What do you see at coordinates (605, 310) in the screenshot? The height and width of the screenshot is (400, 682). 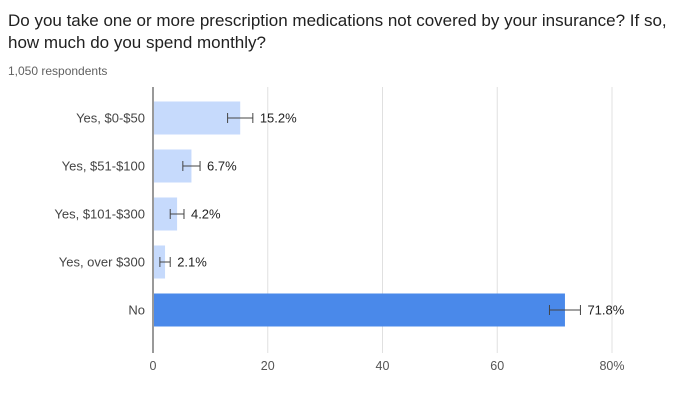 I see `data-label: 71.8%` at bounding box center [605, 310].